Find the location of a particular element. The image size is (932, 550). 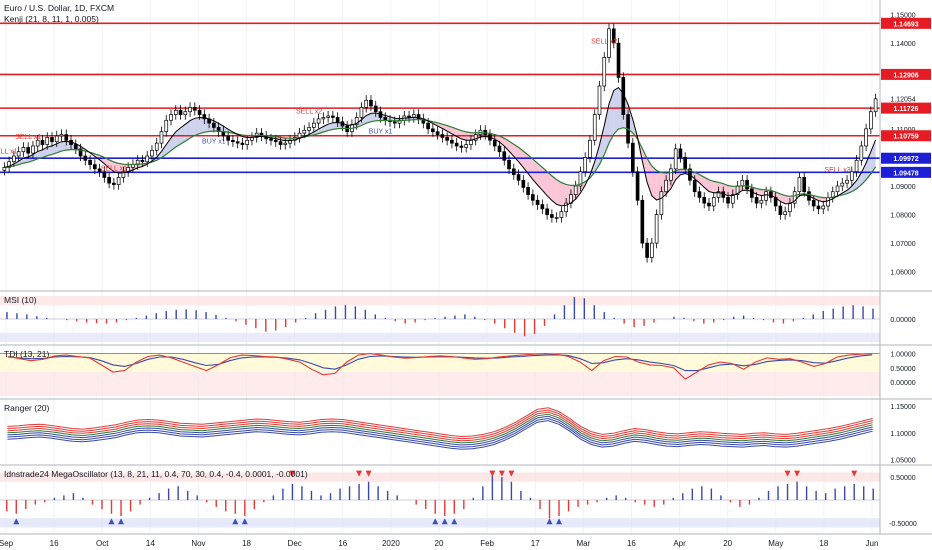

tdi-mid-zone is located at coordinates (440, 362).